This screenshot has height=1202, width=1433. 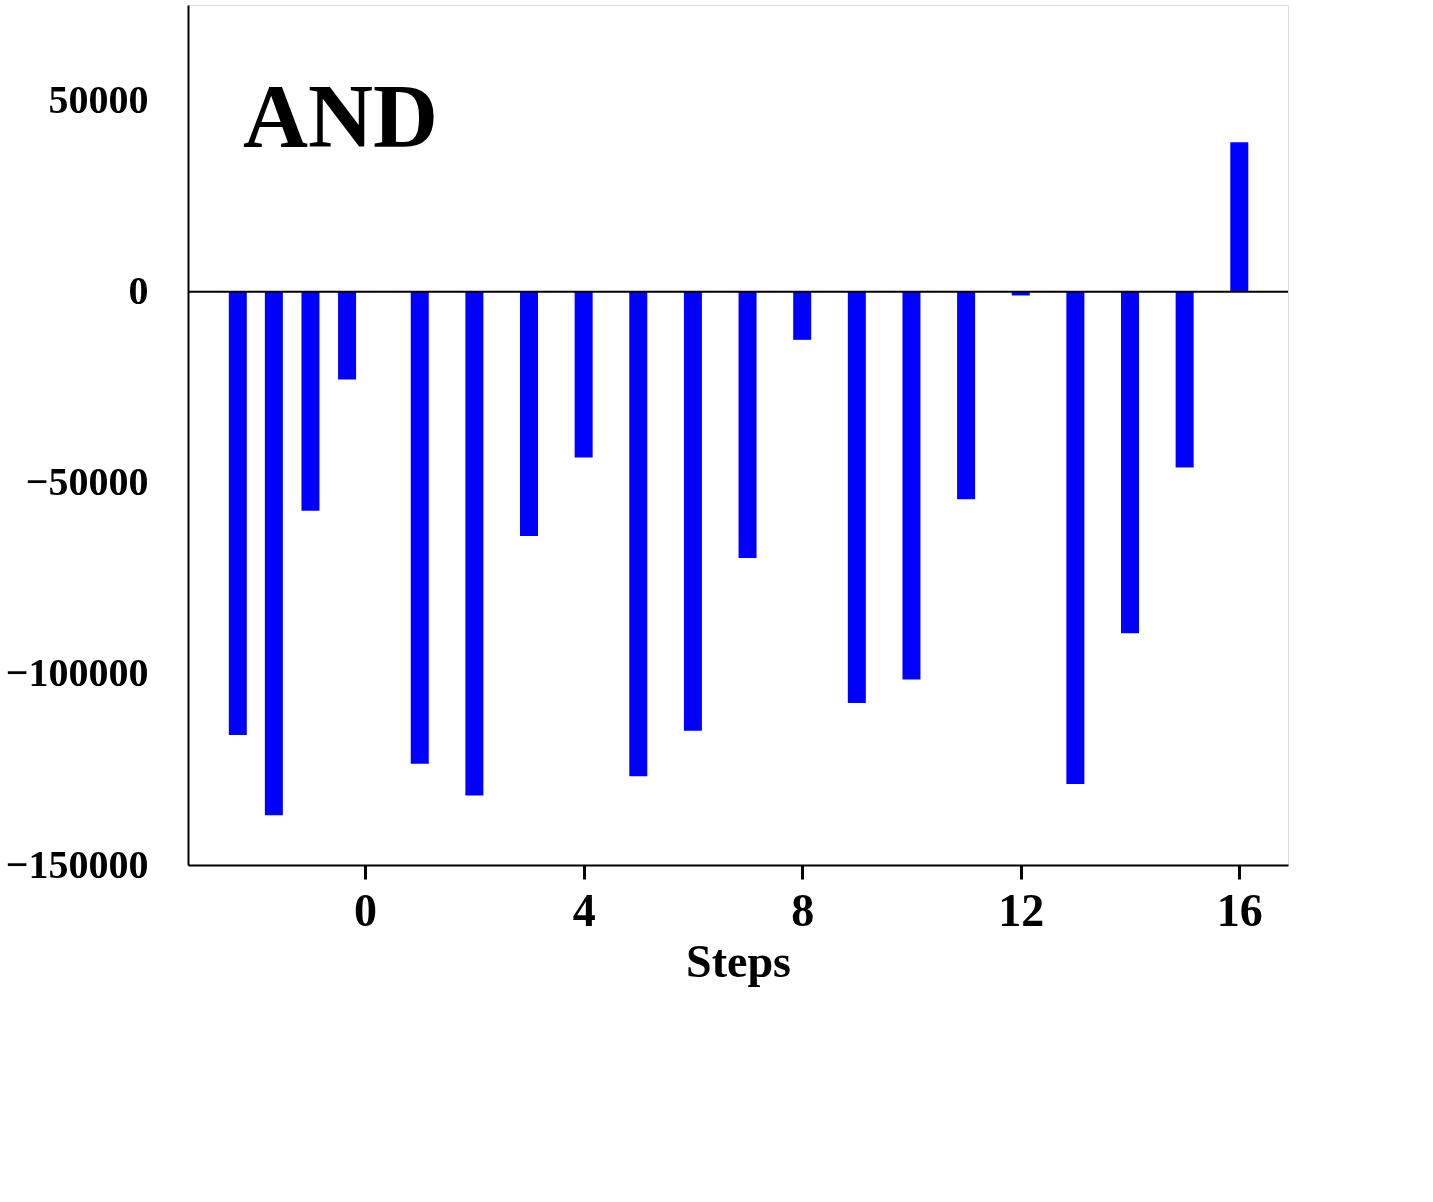 What do you see at coordinates (366, 910) in the screenshot?
I see `x-tick-label: 0` at bounding box center [366, 910].